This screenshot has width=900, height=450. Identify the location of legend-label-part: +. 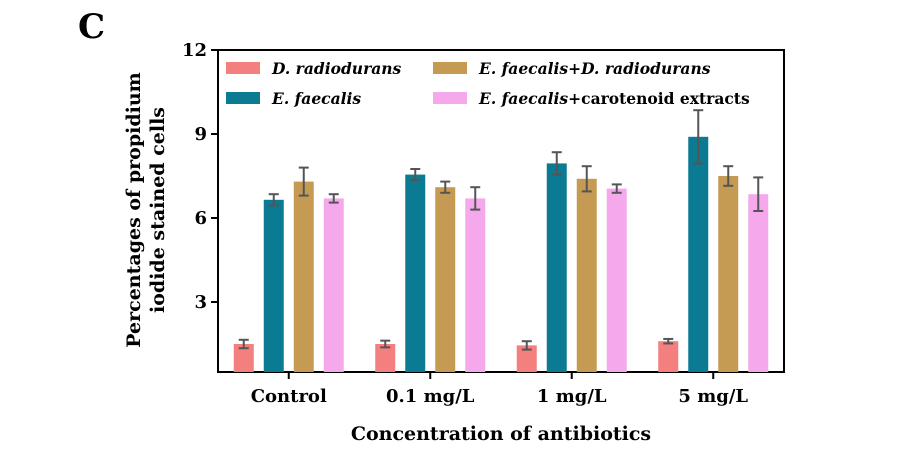
(574, 68).